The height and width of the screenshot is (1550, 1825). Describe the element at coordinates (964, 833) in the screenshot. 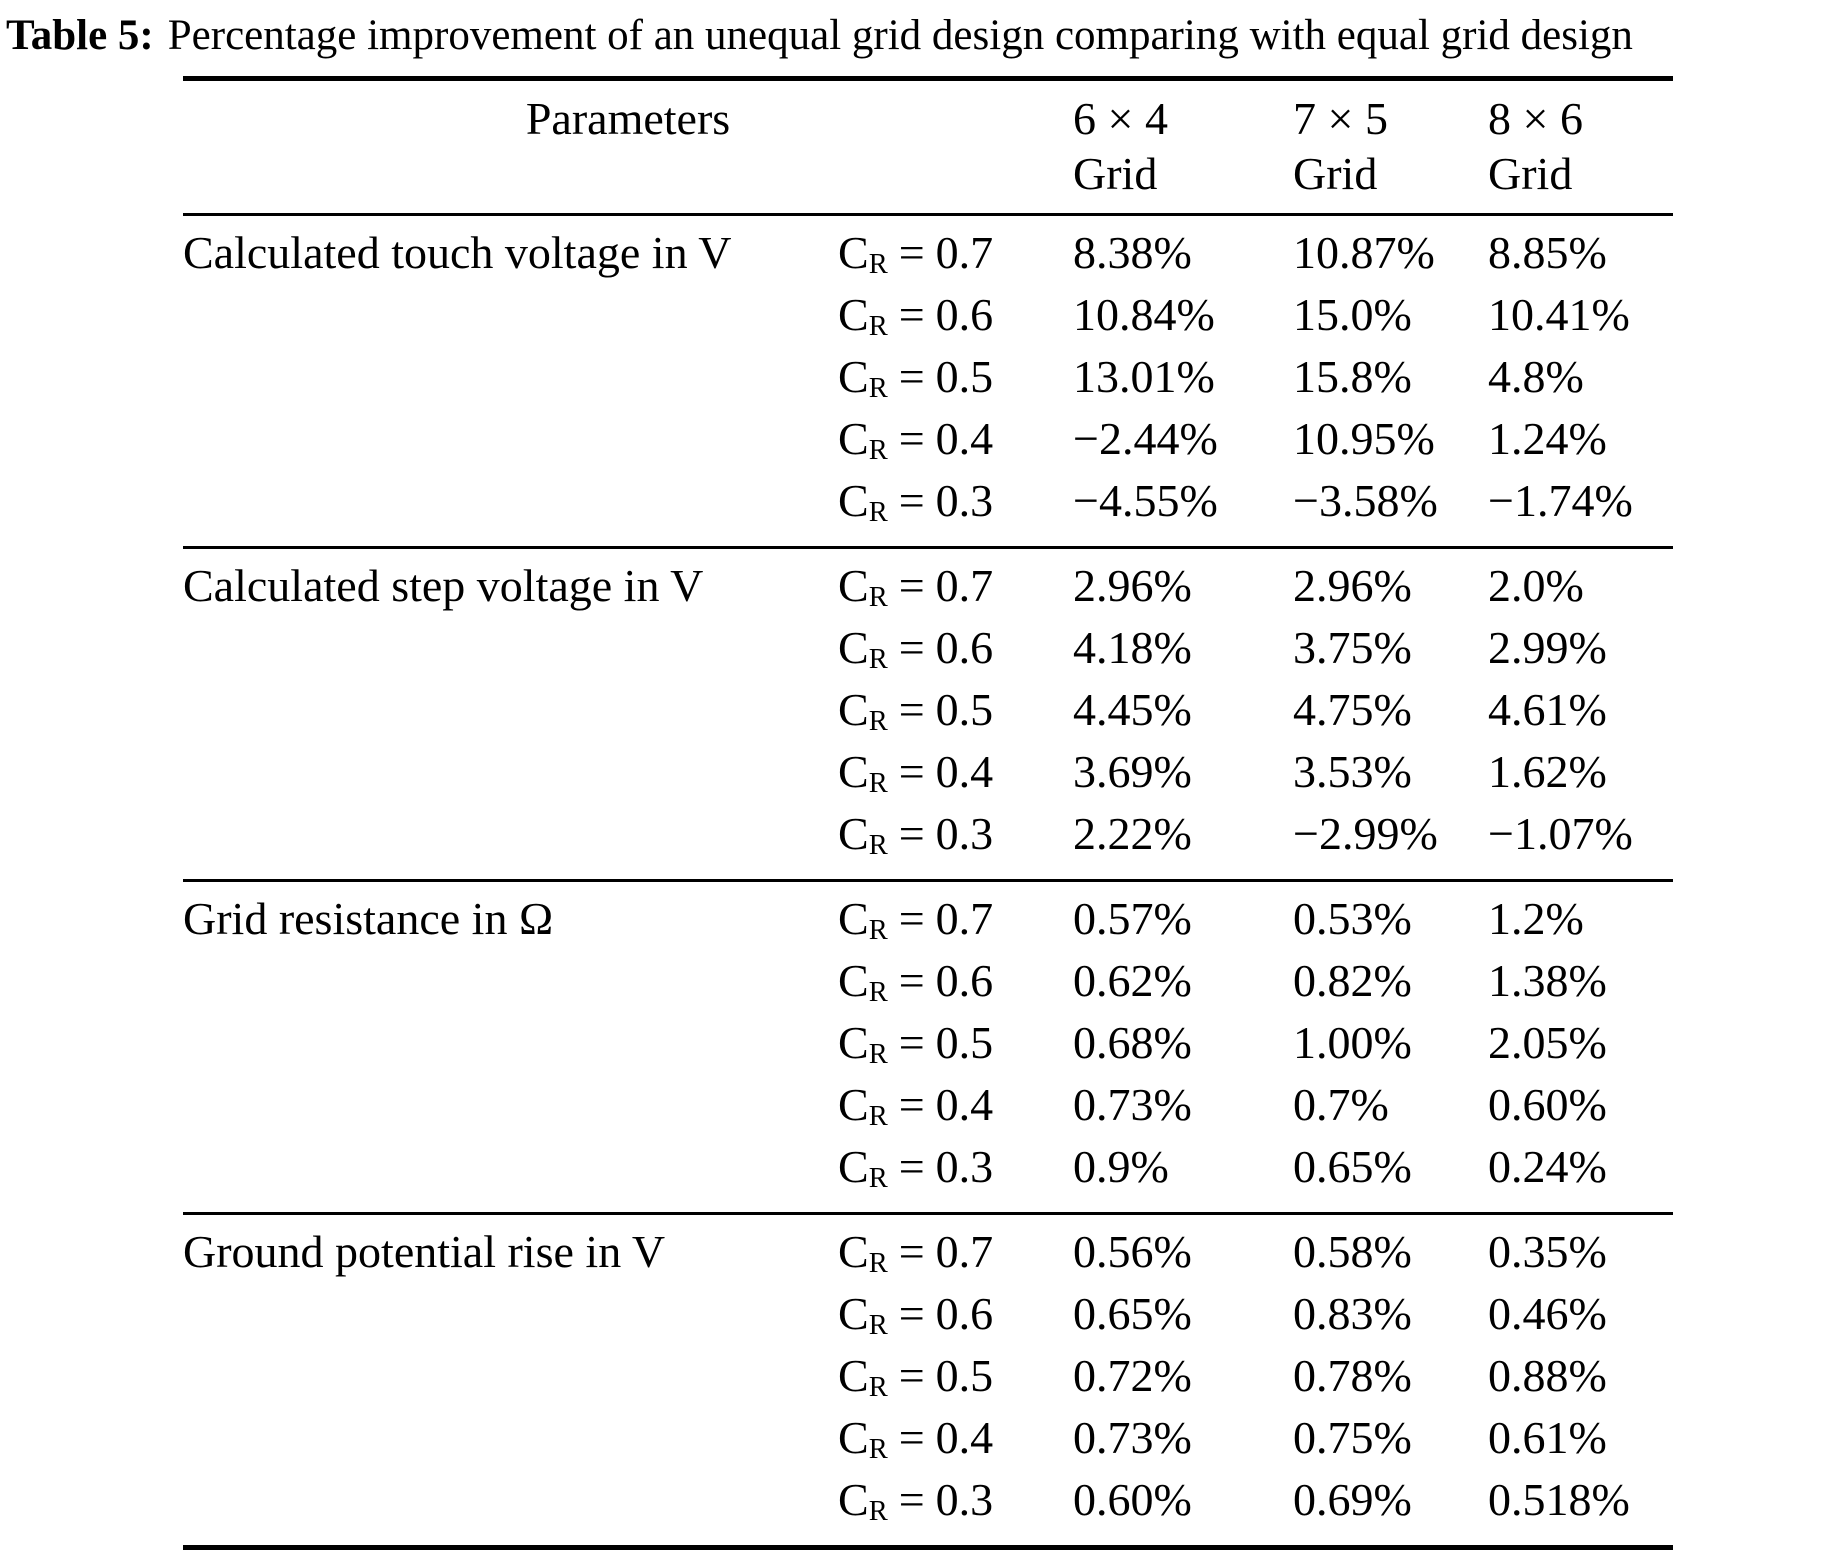

I see `cr-value: 0.3` at that location.